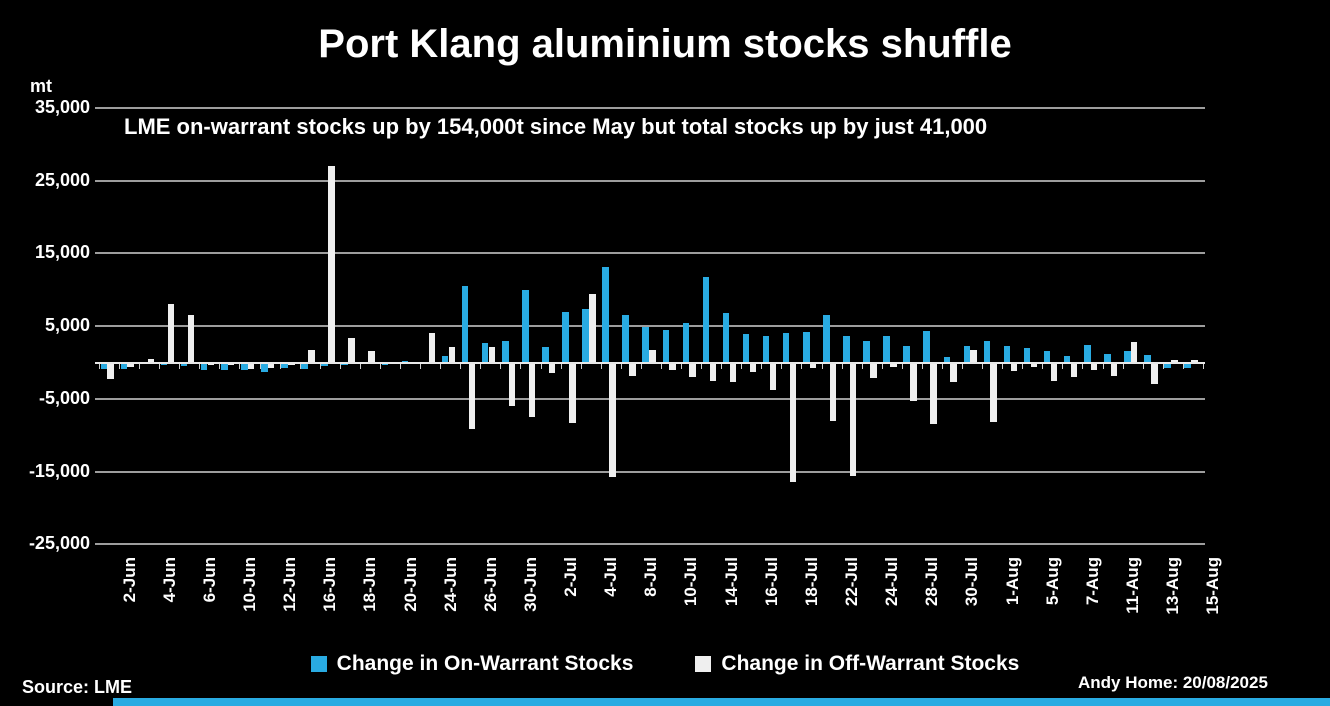  What do you see at coordinates (471, 664) in the screenshot?
I see `legend-item-on-warrant: Change in On-Warrant Stocks` at bounding box center [471, 664].